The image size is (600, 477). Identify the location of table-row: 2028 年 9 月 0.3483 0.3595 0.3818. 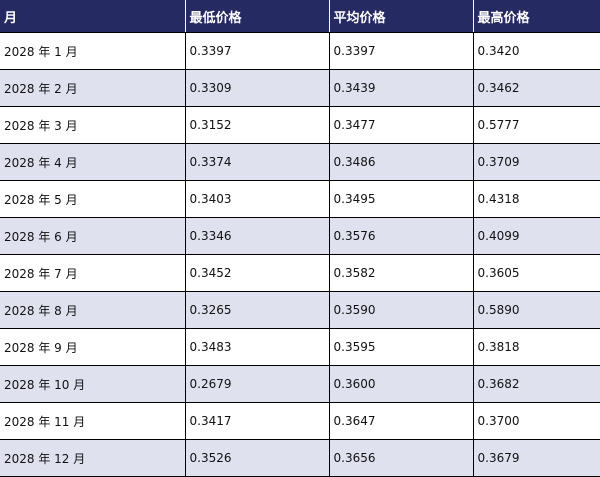
(300, 347).